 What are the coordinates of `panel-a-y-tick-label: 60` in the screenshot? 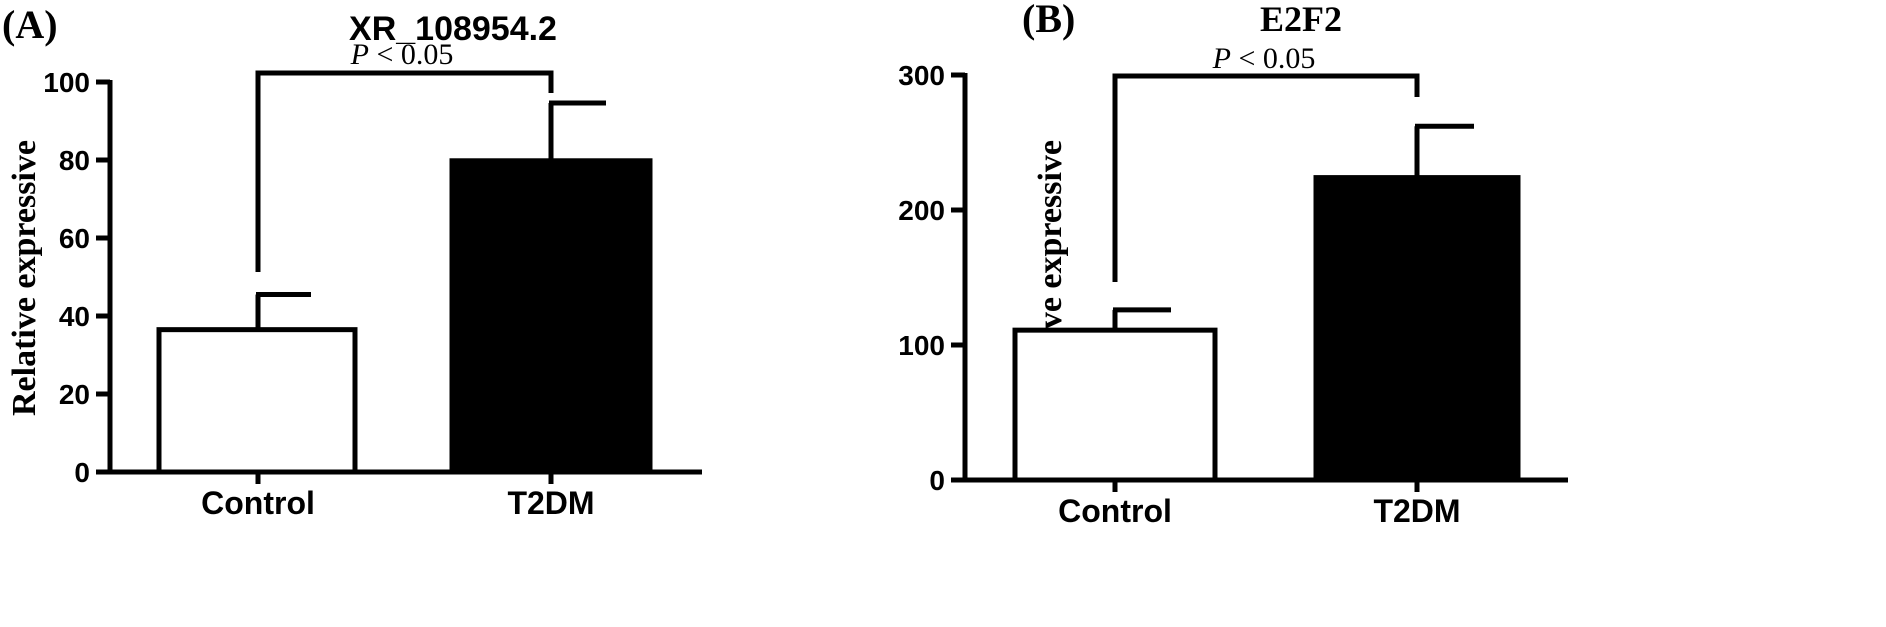 It's located at (74, 238).